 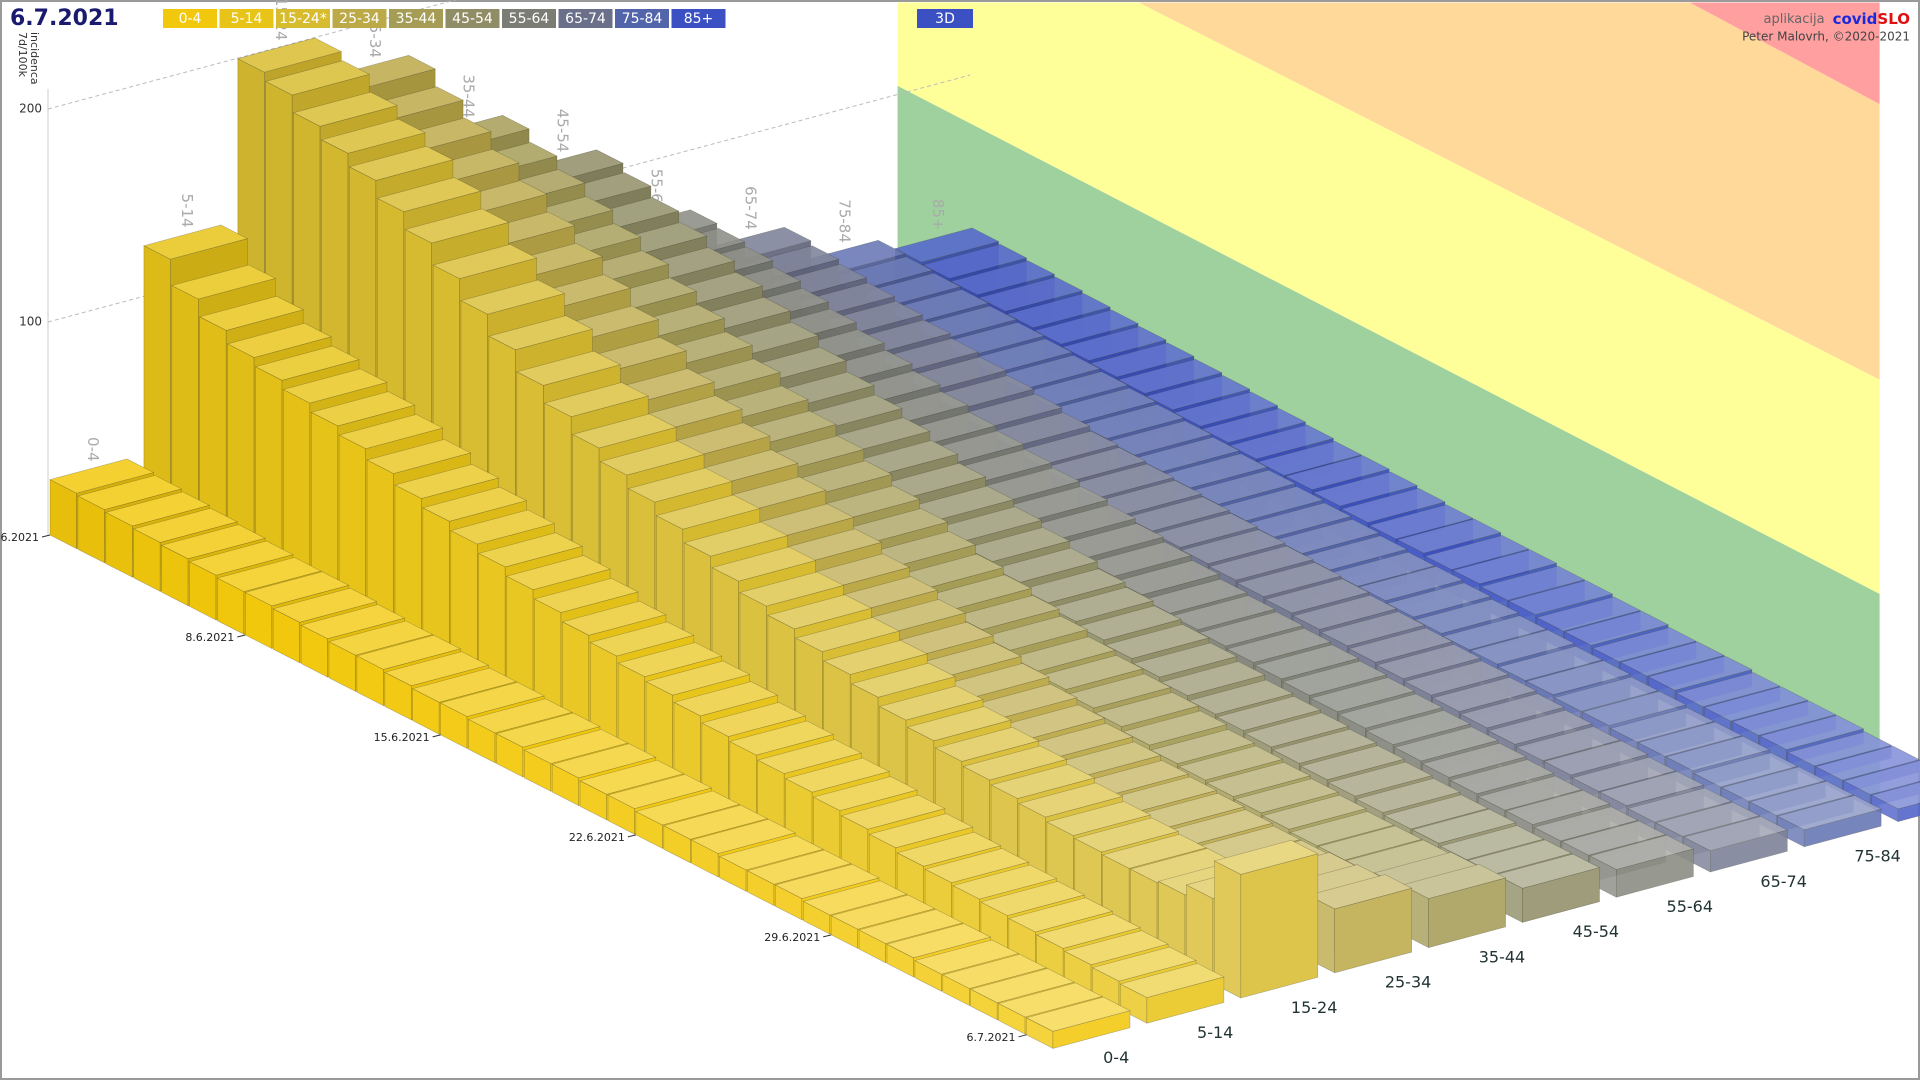 I want to click on legend-label: 35-44, so click(x=416, y=19).